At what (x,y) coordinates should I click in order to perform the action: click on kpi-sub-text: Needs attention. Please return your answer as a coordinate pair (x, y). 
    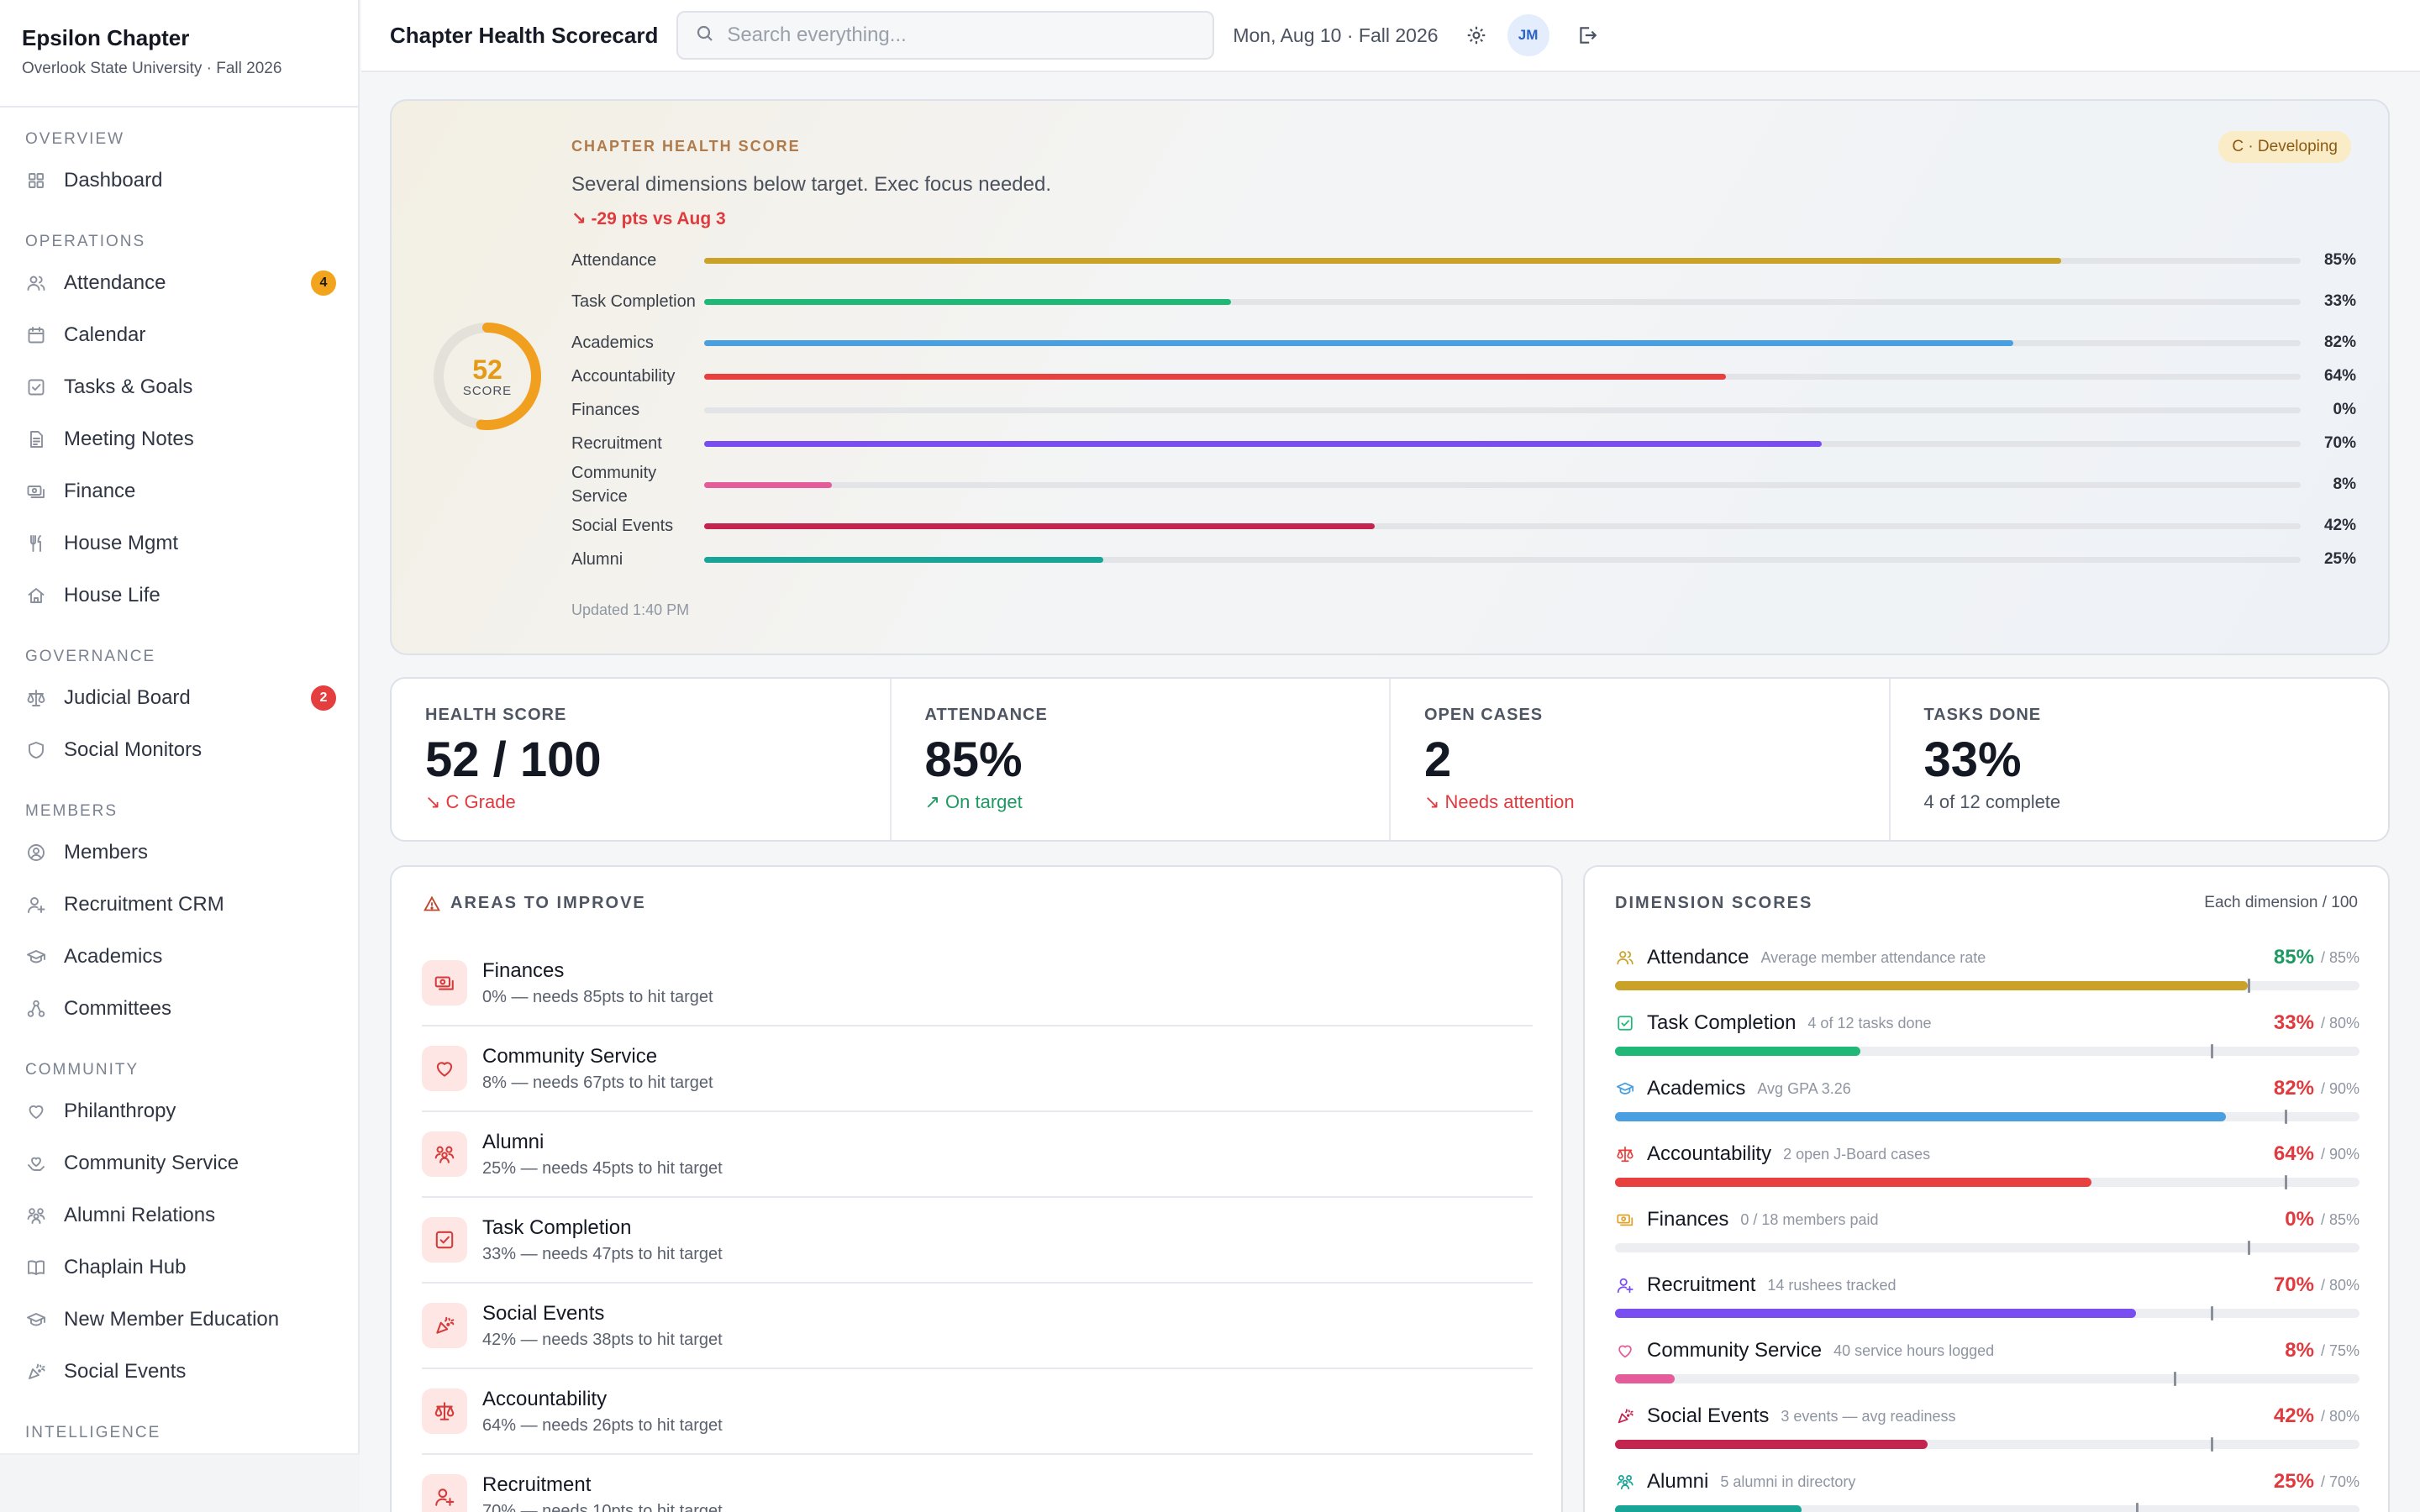
    Looking at the image, I should click on (1509, 801).